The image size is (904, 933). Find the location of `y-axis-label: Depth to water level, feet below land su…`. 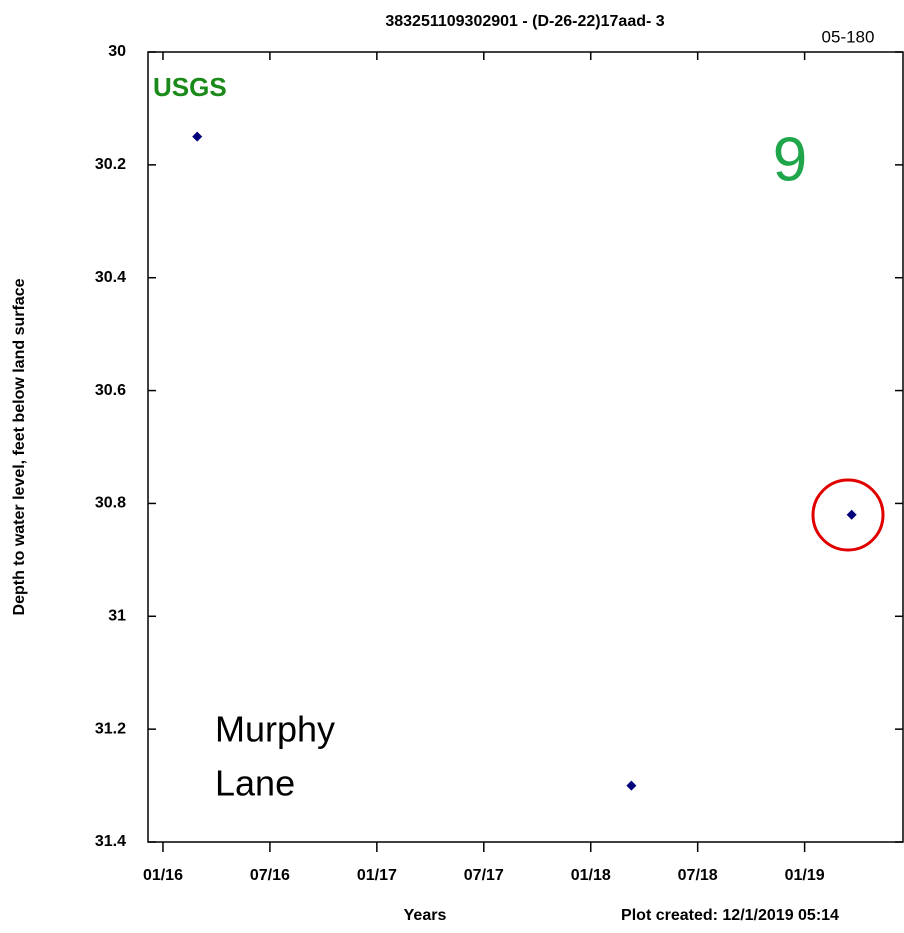

y-axis-label: Depth to water level, feet below land su… is located at coordinates (19, 446).